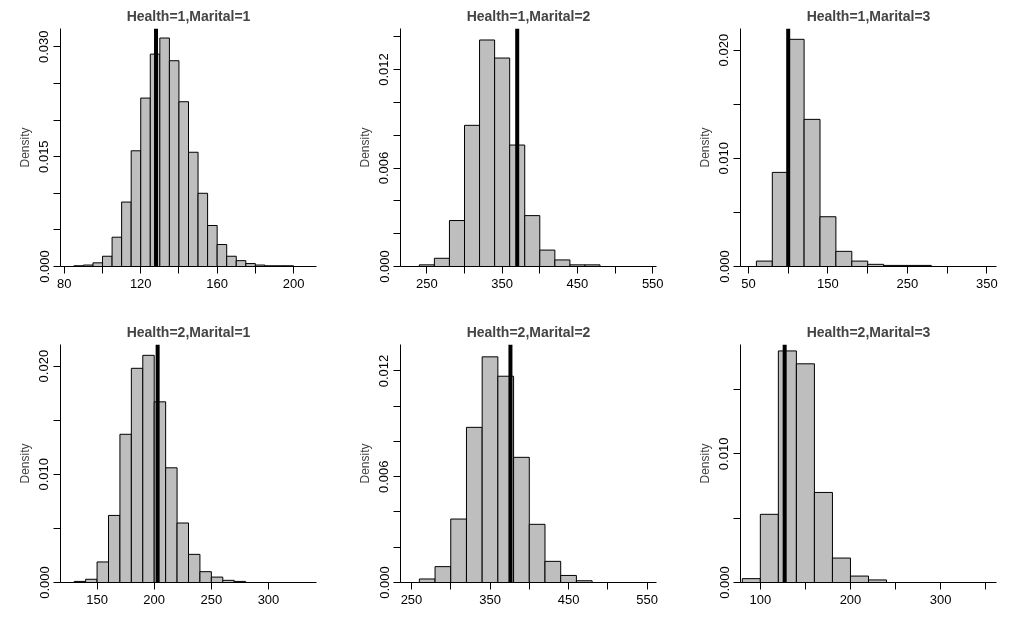 The image size is (1022, 633). Describe the element at coordinates (44, 156) in the screenshot. I see `y-tick-label: 0.015` at that location.